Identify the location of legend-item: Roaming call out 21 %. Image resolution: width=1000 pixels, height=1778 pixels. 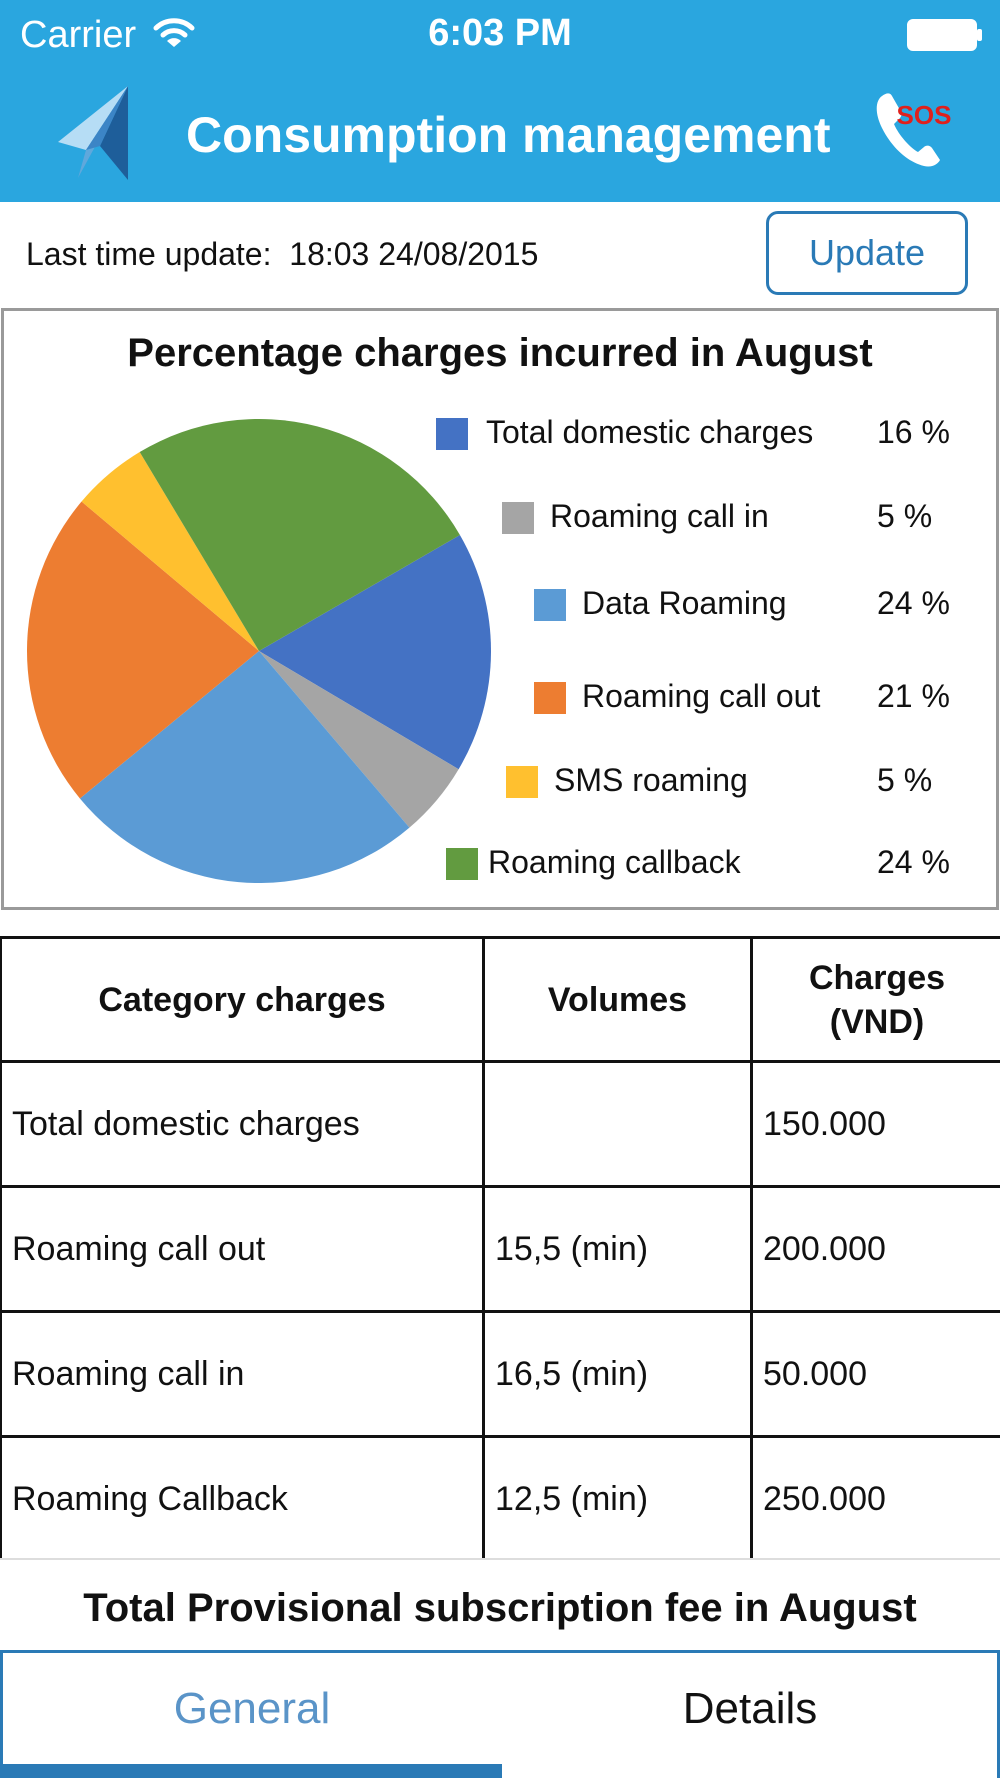
(499, 696).